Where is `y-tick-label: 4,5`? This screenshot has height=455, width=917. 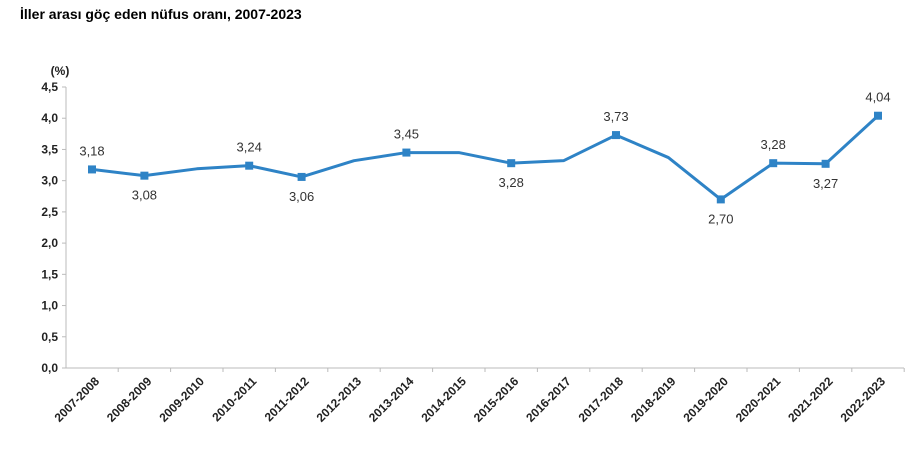
y-tick-label: 4,5 is located at coordinates (49, 87).